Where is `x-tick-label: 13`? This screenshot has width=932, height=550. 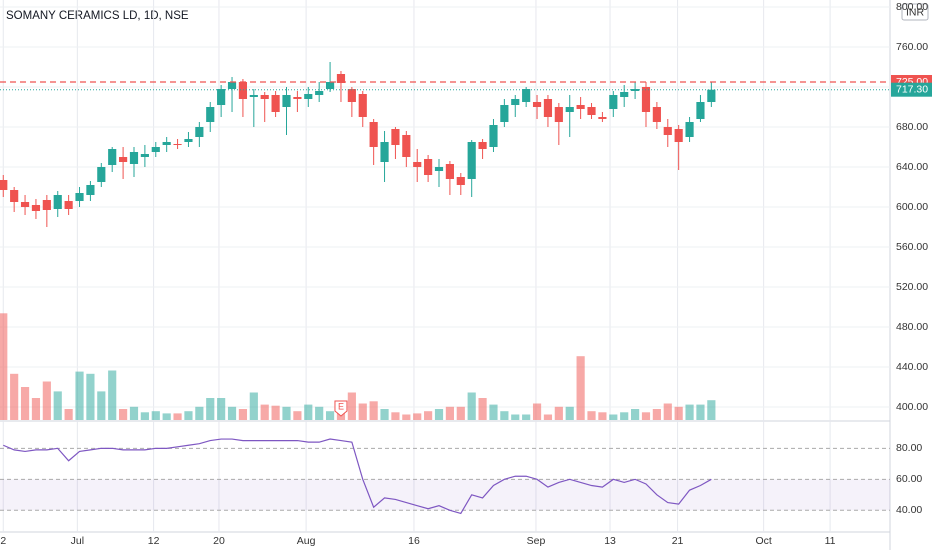 x-tick-label: 13 is located at coordinates (610, 541).